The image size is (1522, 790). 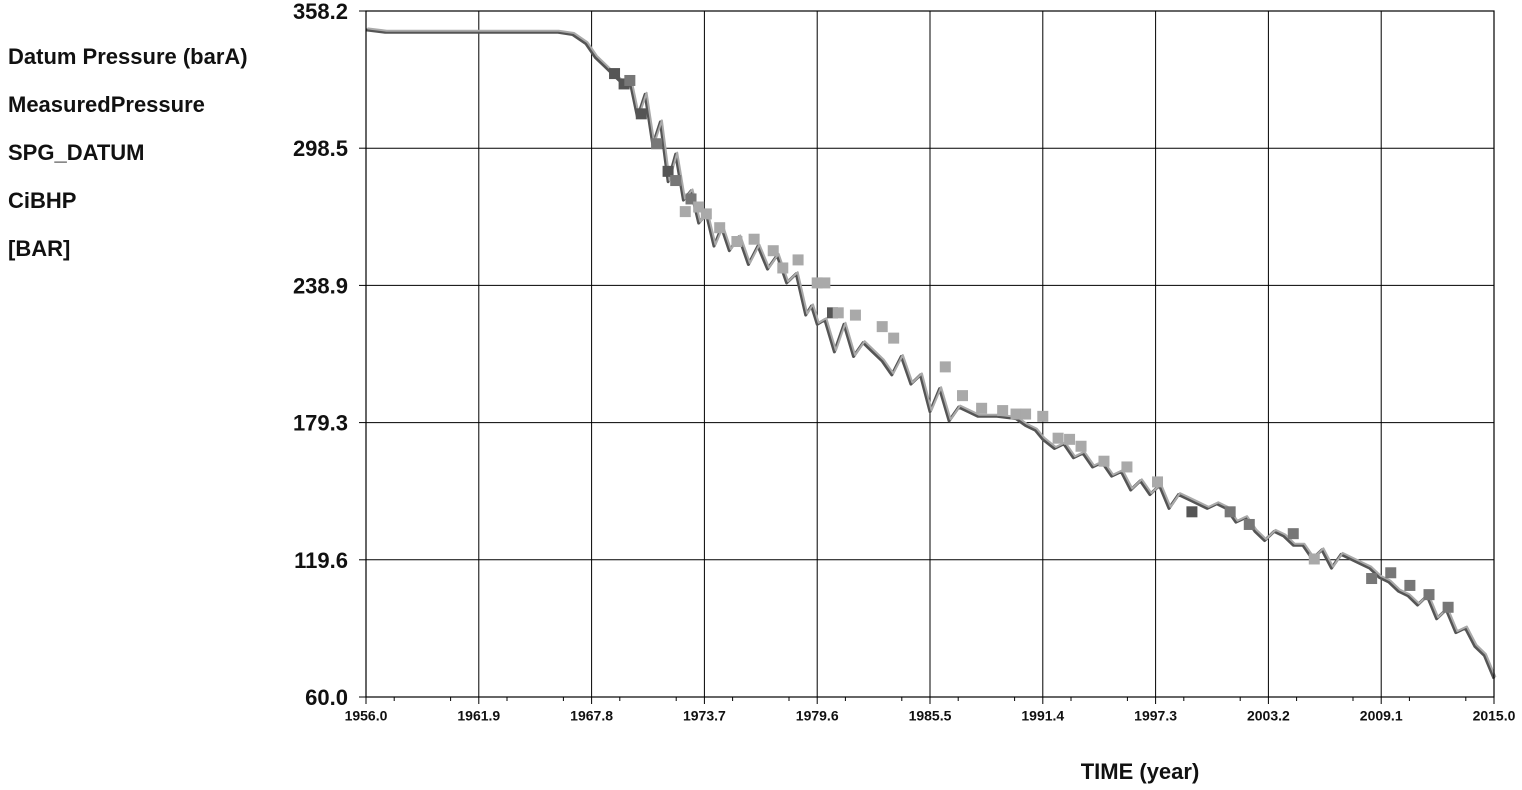 What do you see at coordinates (591, 715) in the screenshot?
I see `x-tick-label: 1967.8` at bounding box center [591, 715].